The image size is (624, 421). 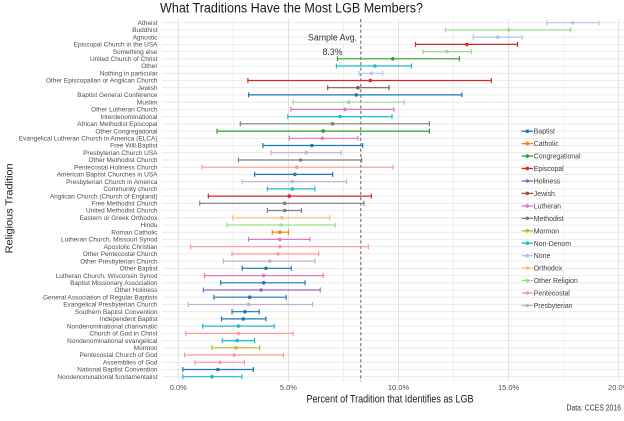 What do you see at coordinates (120, 153) in the screenshot?
I see `svg-text: Presbyterian Church USA` at bounding box center [120, 153].